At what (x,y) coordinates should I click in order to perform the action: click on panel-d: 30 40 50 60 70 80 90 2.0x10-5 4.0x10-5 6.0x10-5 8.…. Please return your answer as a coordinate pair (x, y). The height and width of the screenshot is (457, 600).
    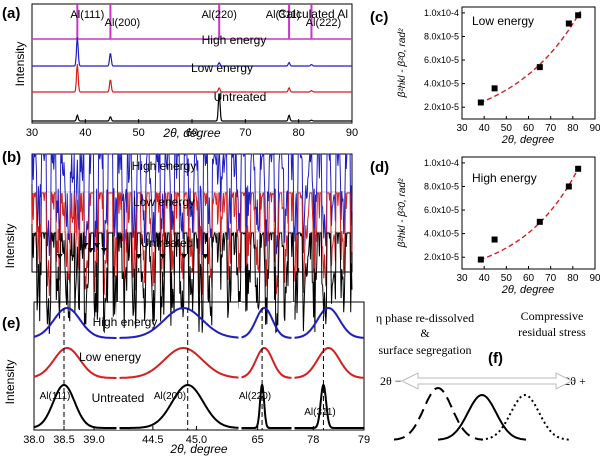
    Looking at the image, I should click on (485, 226).